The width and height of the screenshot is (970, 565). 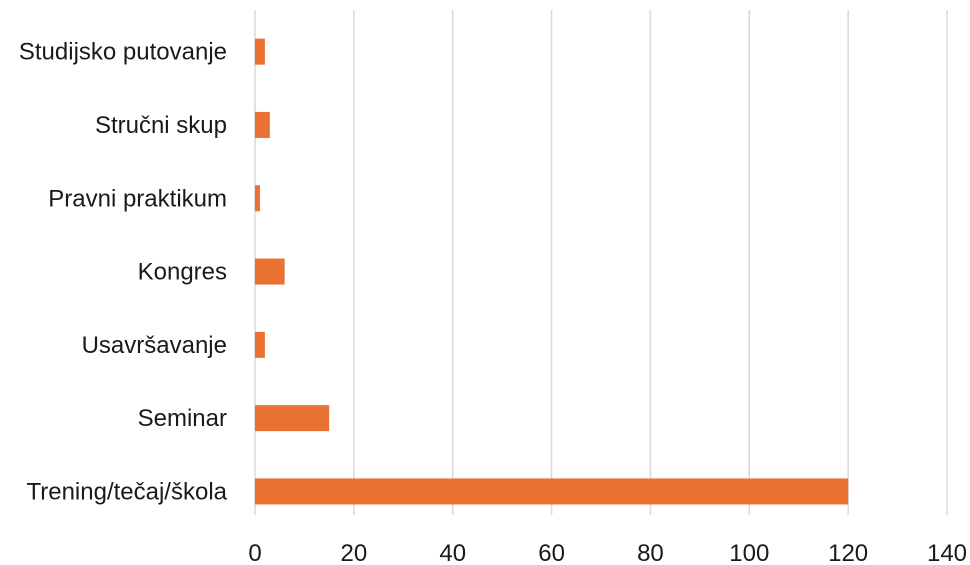 I want to click on x-tick-label-60: 60, so click(x=551, y=552).